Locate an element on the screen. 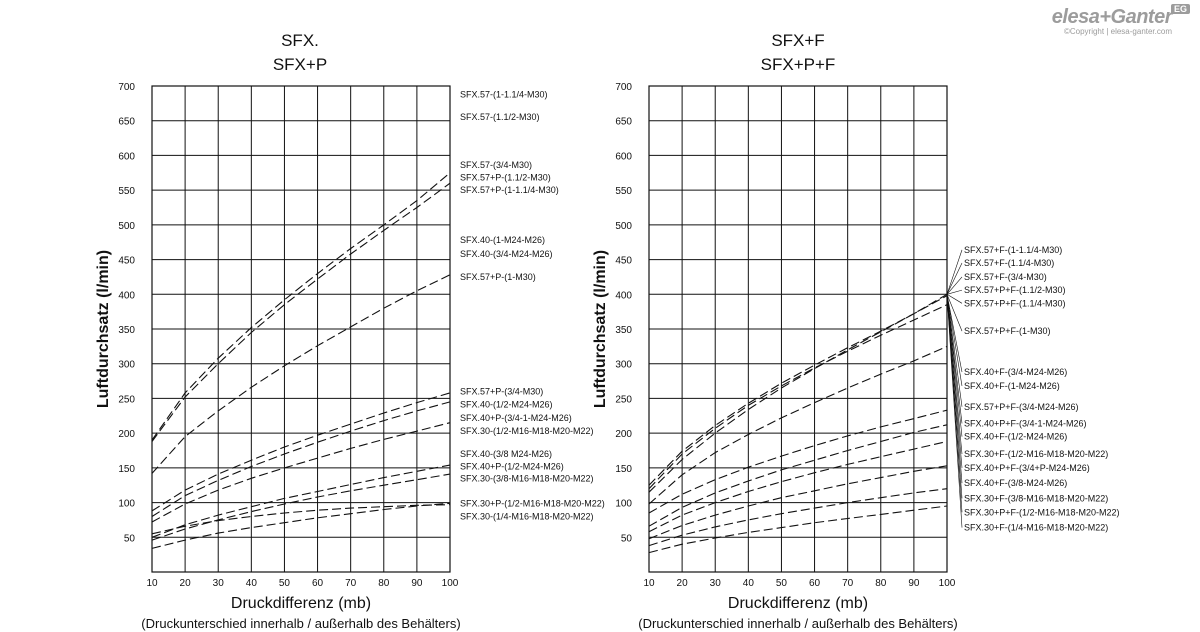 This screenshot has height=632, width=1200. chart-title: SFX+P+F is located at coordinates (798, 64).